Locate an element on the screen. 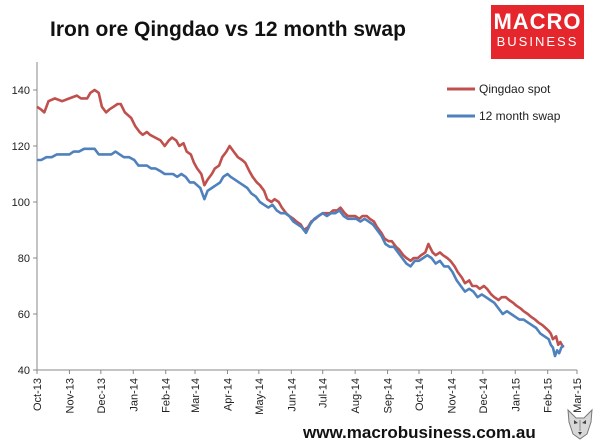  y-tick-label: 80 is located at coordinates (24, 259).